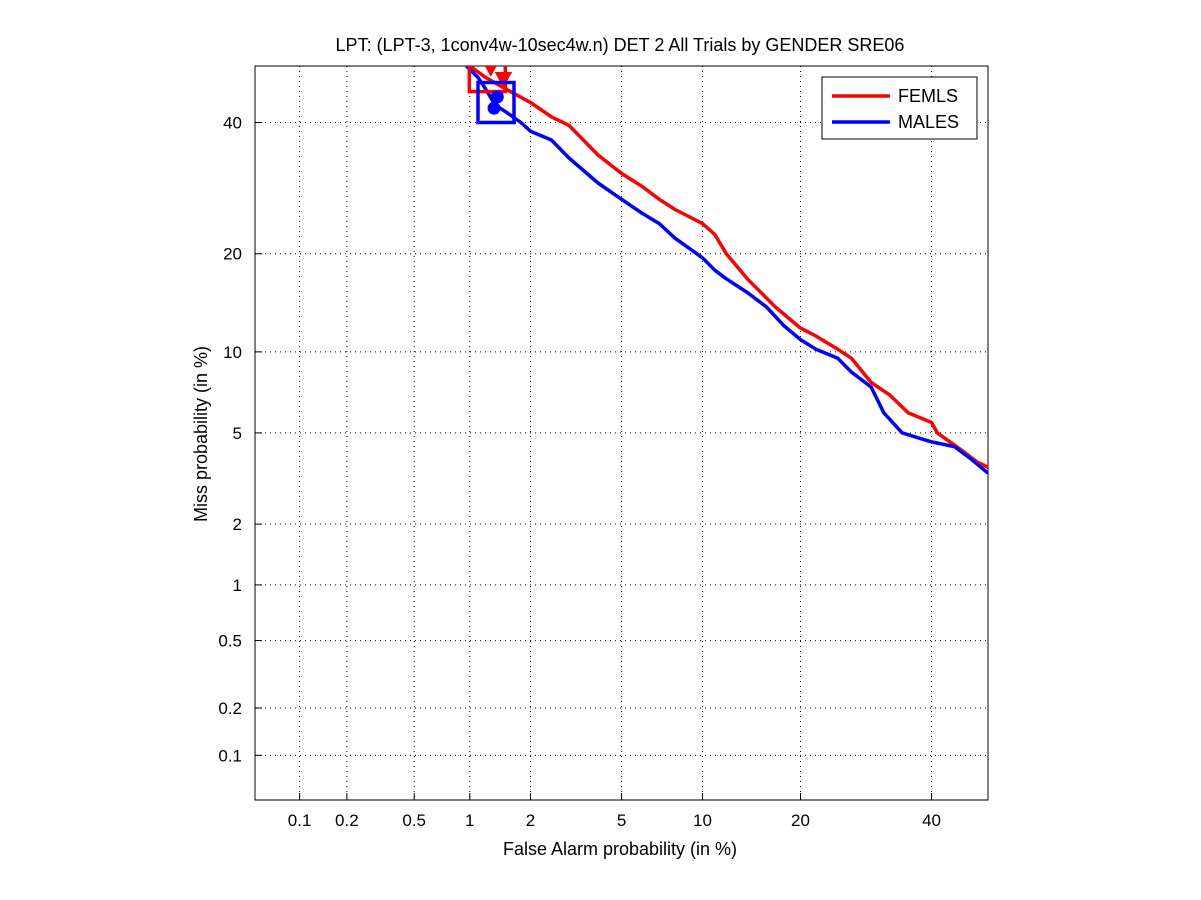 This screenshot has height=900, width=1201. Describe the element at coordinates (530, 820) in the screenshot. I see `x-tick-label: 2` at that location.